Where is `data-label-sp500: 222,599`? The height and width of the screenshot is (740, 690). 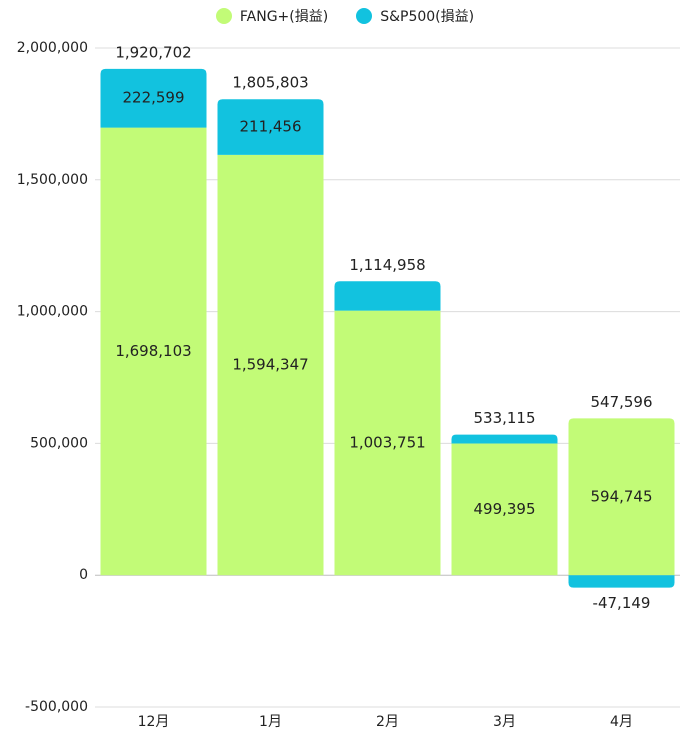 data-label-sp500: 222,599 is located at coordinates (153, 98).